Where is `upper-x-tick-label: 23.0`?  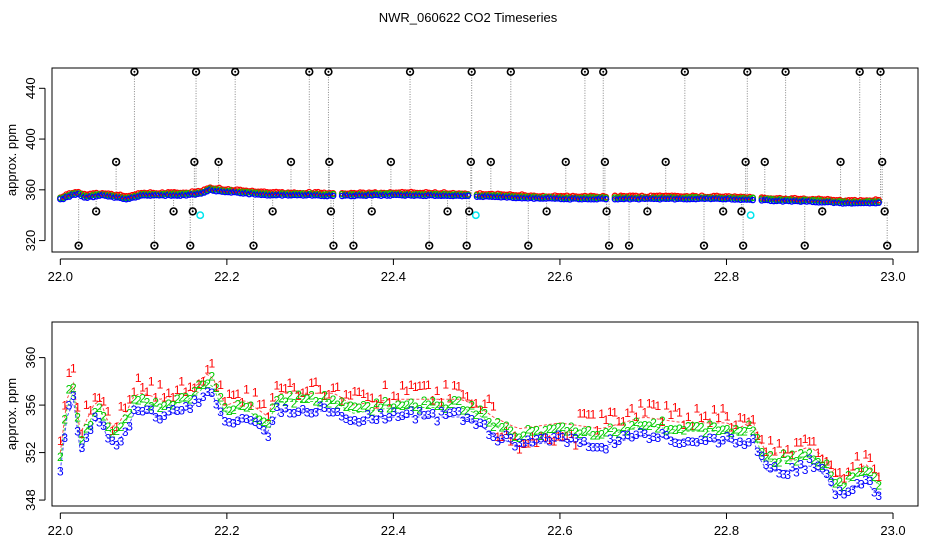 upper-x-tick-label: 23.0 is located at coordinates (892, 276).